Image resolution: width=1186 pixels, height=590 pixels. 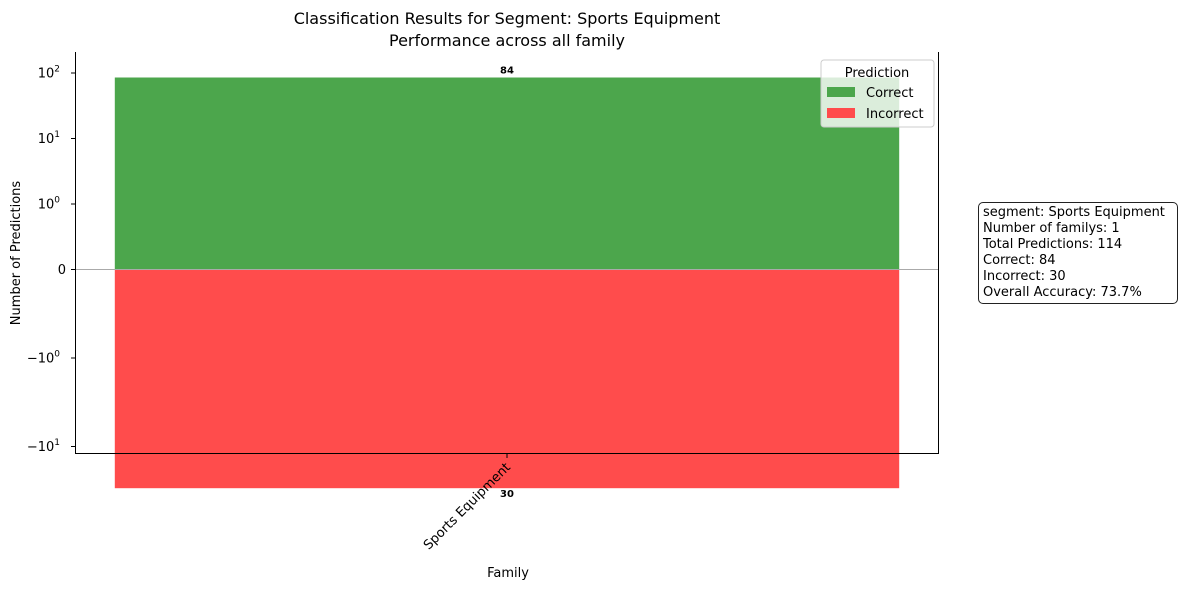 I want to click on y-tick-label: 100, so click(x=49, y=204).